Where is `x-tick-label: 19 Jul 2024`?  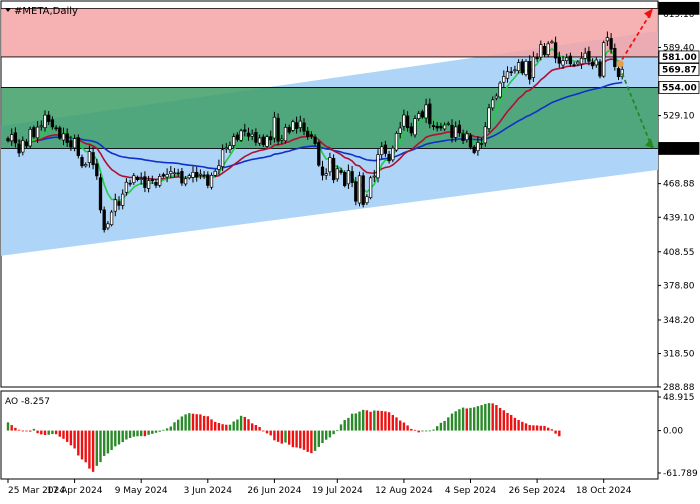 x-tick-label: 19 Jul 2024 is located at coordinates (337, 491).